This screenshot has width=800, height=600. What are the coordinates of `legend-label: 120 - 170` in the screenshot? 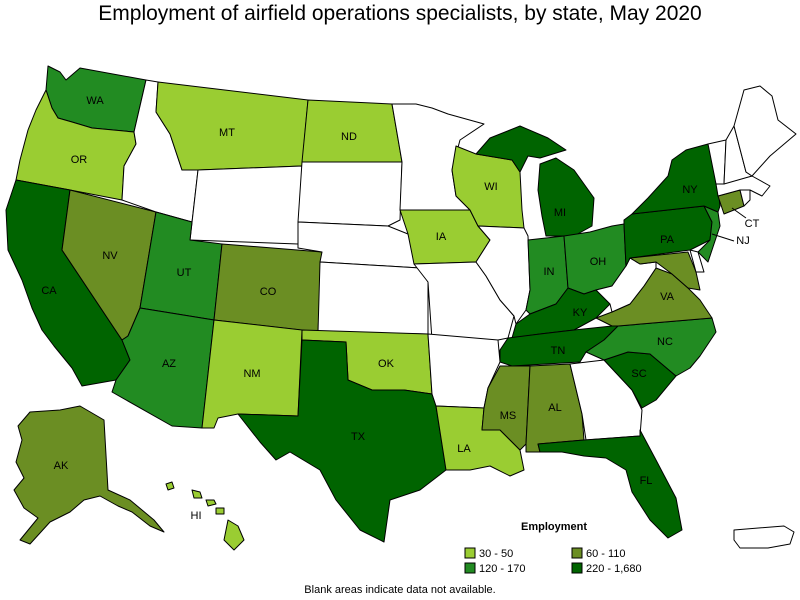 It's located at (502, 569).